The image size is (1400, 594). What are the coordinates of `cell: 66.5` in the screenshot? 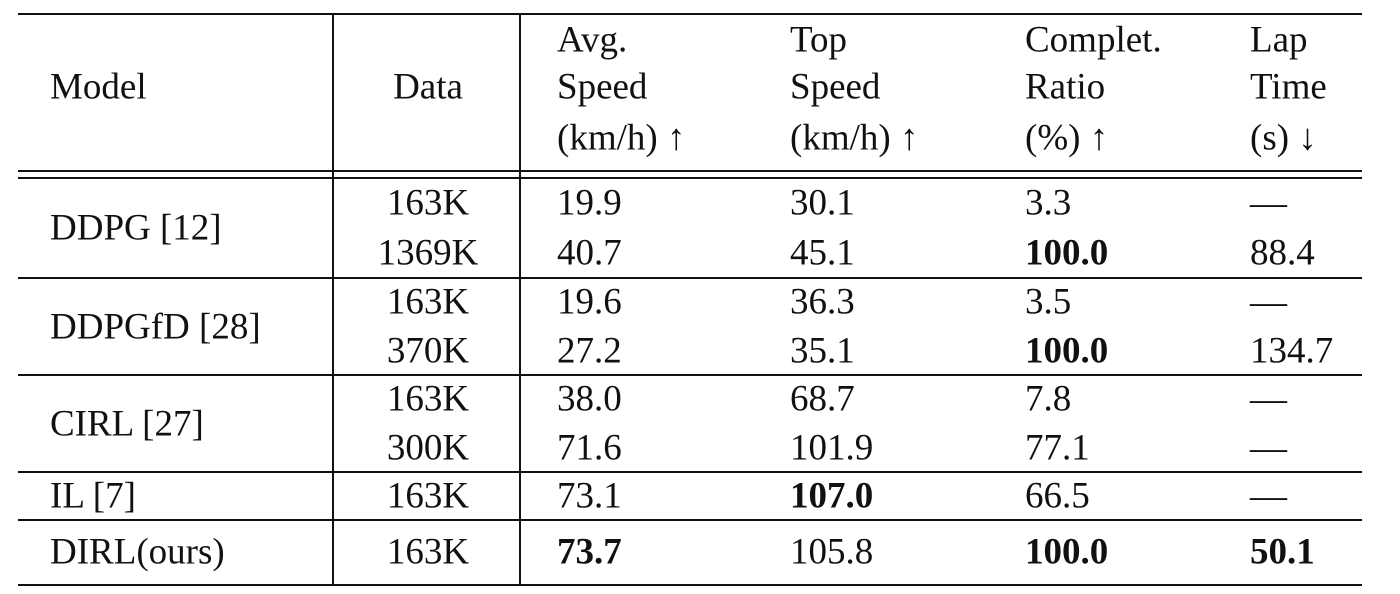 It's located at (1057, 496).